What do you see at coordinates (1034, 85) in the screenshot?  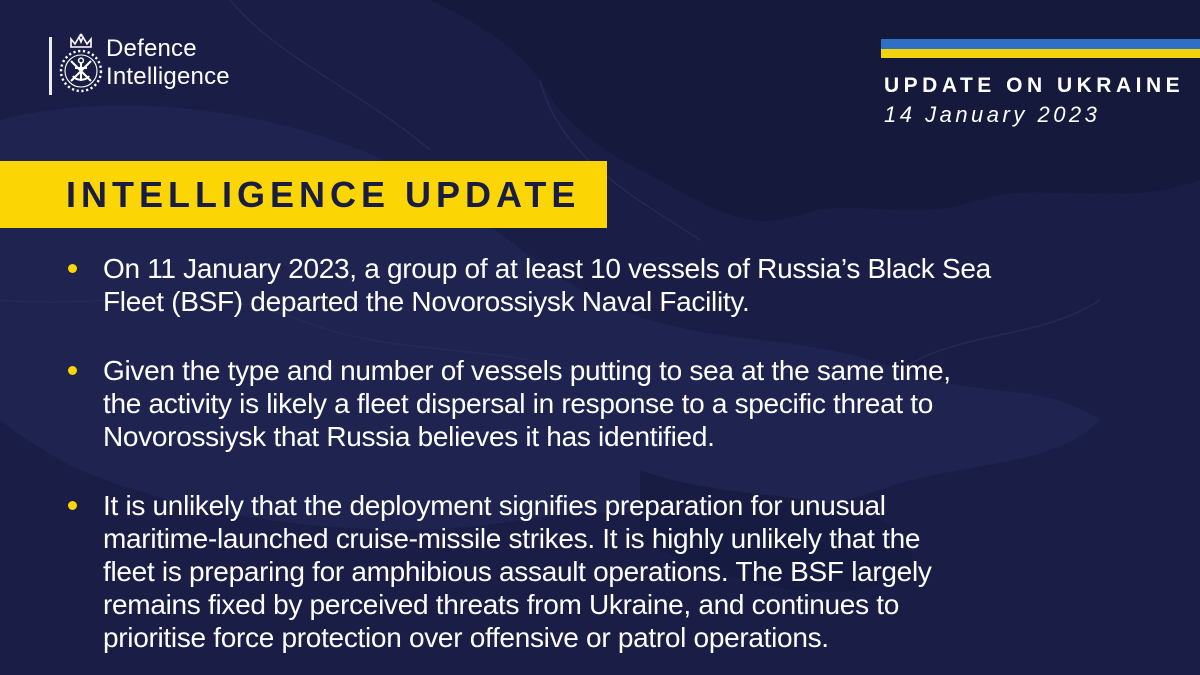 I see `update-on-ukraine-label: UPDATE ON UKRAINE` at bounding box center [1034, 85].